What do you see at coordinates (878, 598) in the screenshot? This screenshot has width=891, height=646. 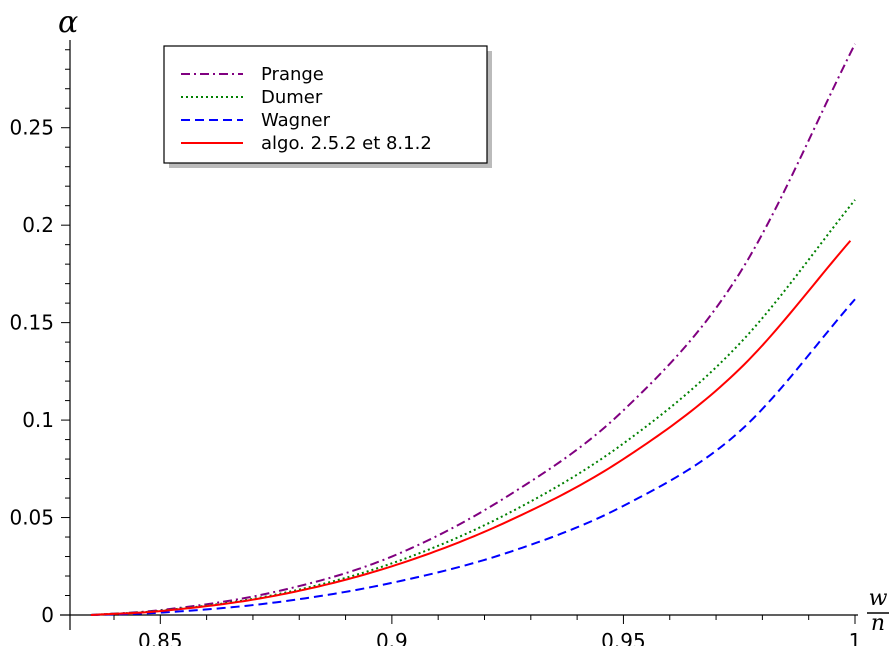 I see `x-axis-label-numerator: w` at bounding box center [878, 598].